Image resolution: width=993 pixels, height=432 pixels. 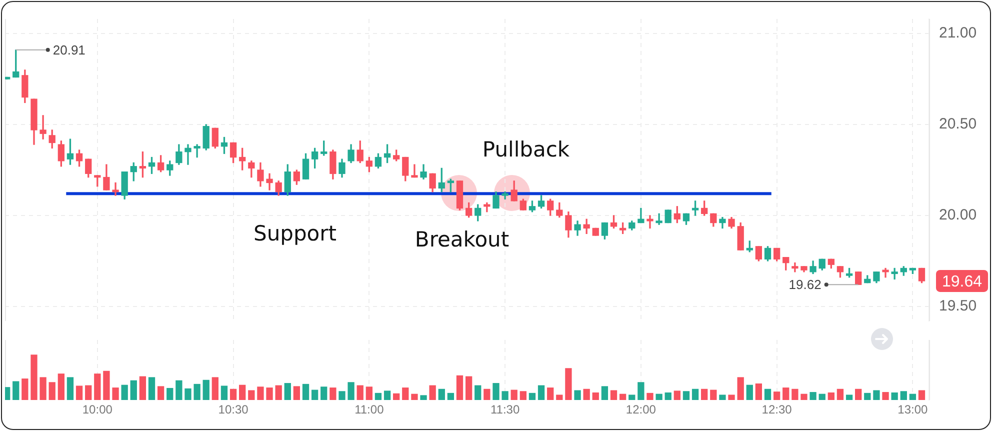 What do you see at coordinates (958, 124) in the screenshot?
I see `y-tick-label: 20.50` at bounding box center [958, 124].